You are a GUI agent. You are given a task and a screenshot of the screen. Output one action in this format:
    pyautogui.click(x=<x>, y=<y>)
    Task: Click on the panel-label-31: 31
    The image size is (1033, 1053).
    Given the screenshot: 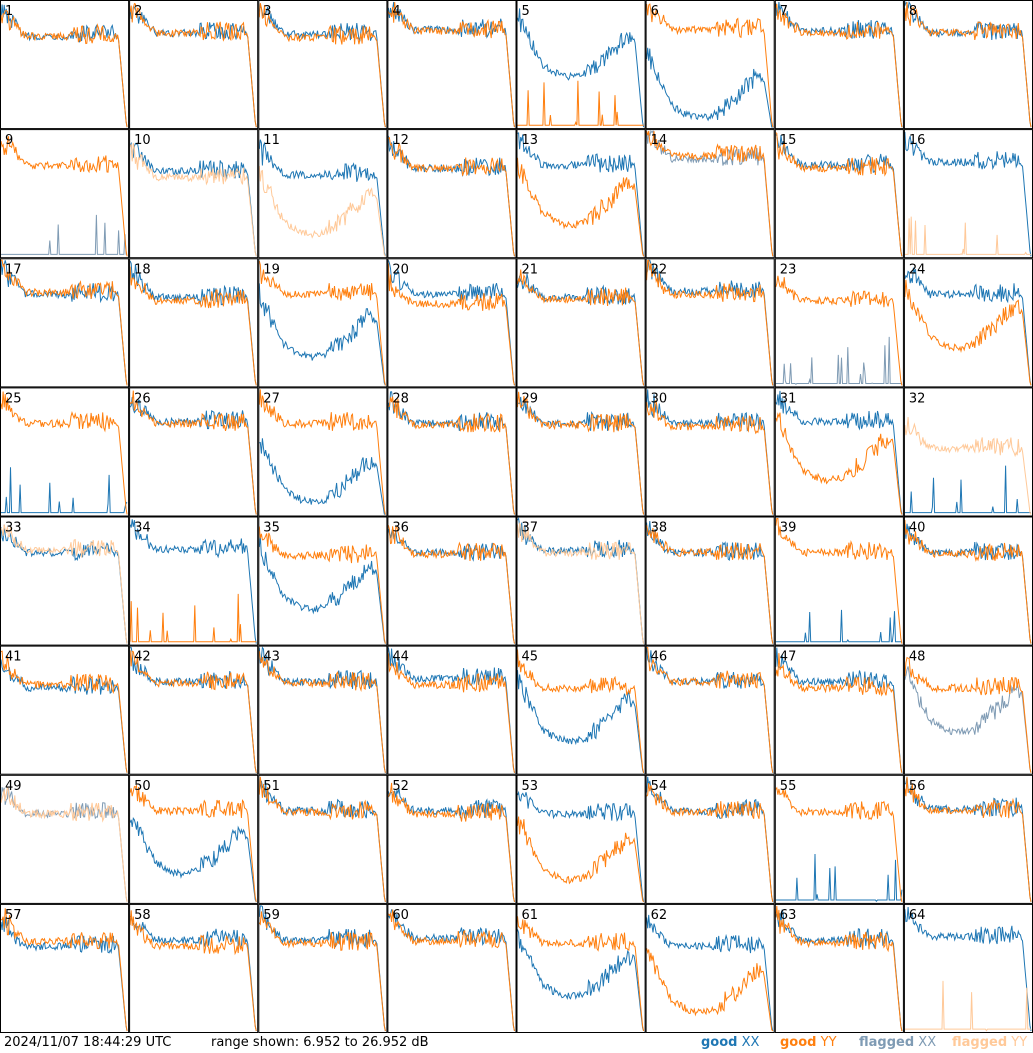 What is the action you would take?
    pyautogui.click(x=788, y=398)
    